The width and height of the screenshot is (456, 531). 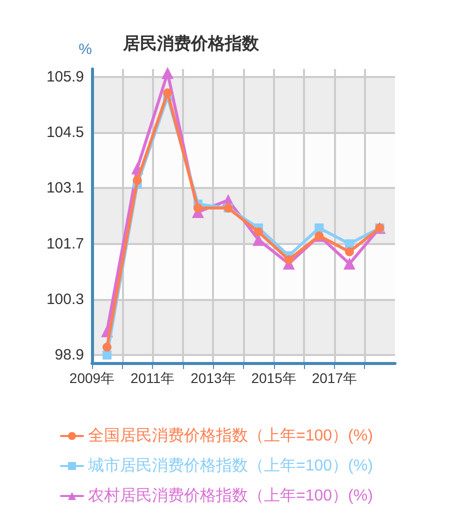 I want to click on x-tick-label: 2009年, so click(x=92, y=378).